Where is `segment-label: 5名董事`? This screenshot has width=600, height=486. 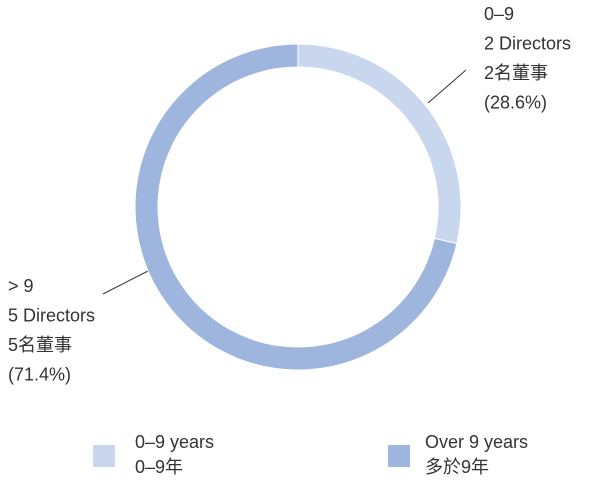 segment-label: 5名董事 is located at coordinates (40, 345).